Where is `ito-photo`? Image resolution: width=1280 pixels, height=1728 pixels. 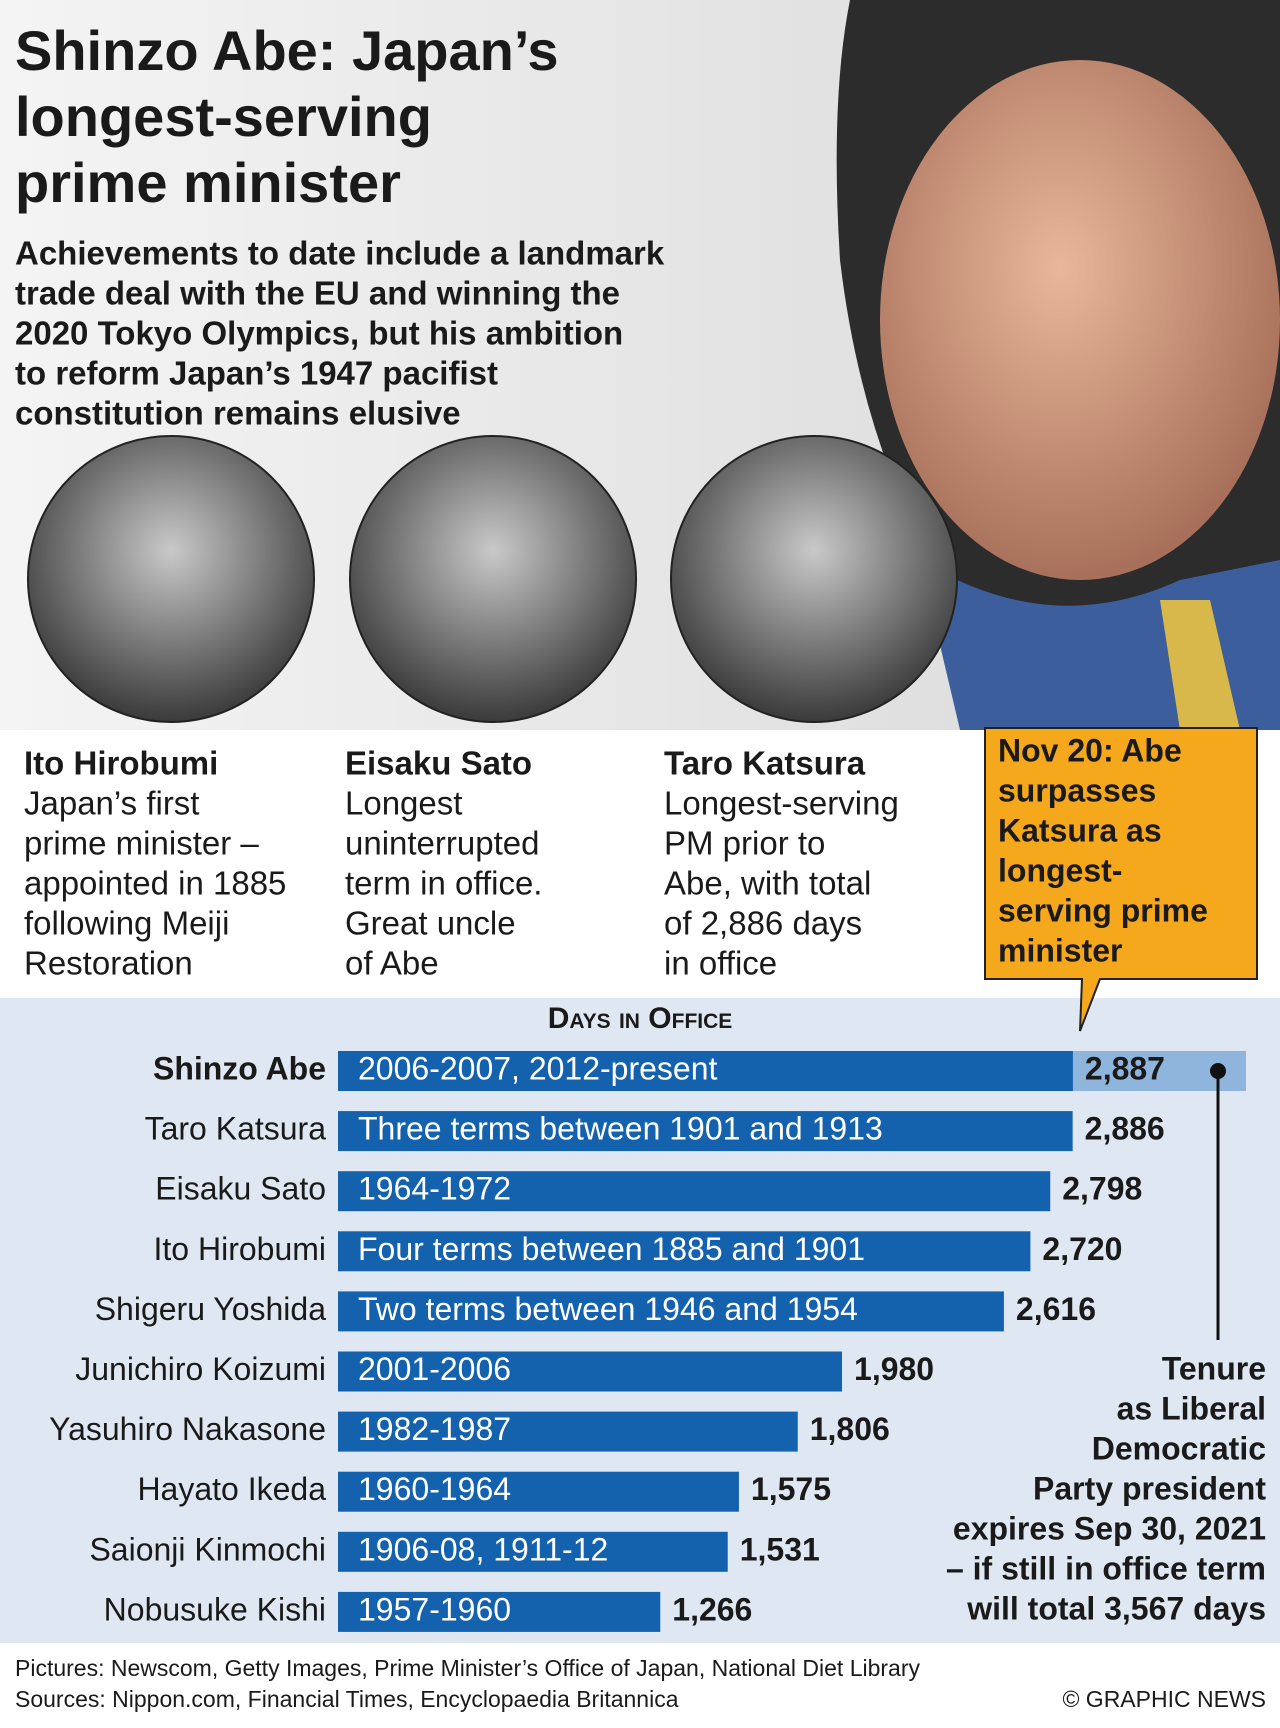 ito-photo is located at coordinates (171, 579).